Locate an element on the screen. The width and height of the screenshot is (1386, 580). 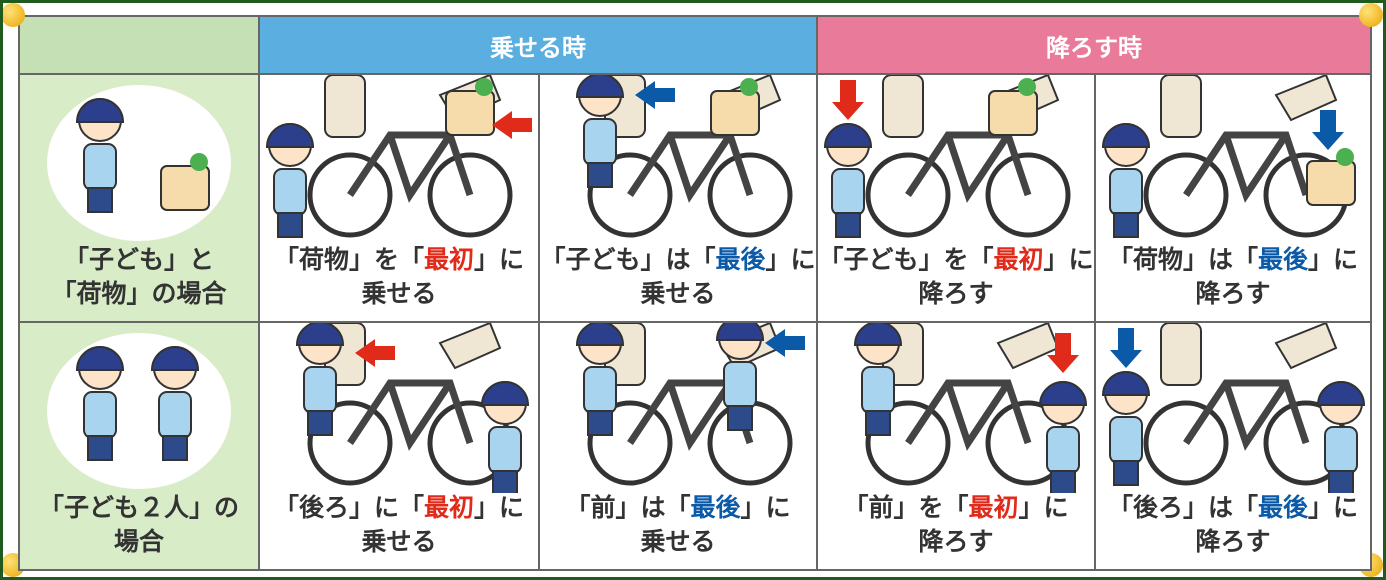
cell: 「前」を「最初」に 降ろす is located at coordinates (956, 446).